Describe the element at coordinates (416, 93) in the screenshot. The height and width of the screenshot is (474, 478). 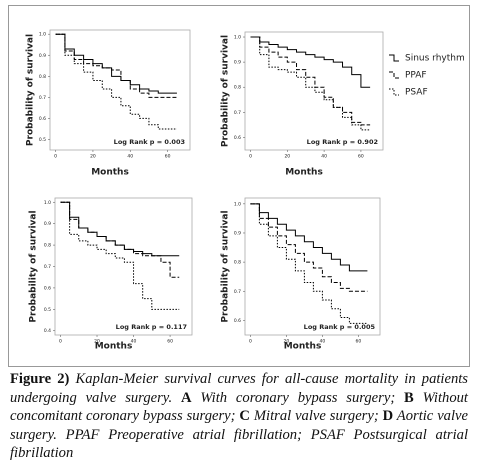
I see `legend-label: PSAF` at that location.